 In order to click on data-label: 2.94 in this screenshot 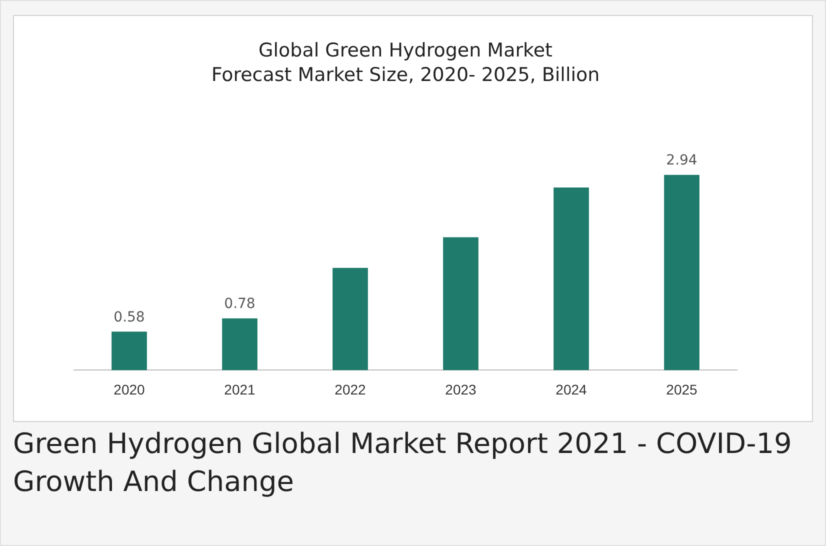, I will do `click(682, 160)`.